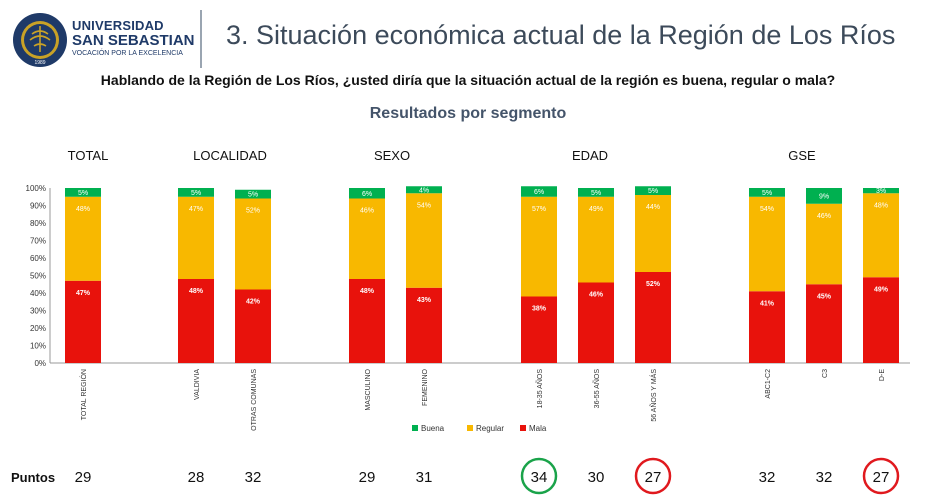  Describe the element at coordinates (368, 389) in the screenshot. I see `x-tick-label: MASCULINO` at that location.